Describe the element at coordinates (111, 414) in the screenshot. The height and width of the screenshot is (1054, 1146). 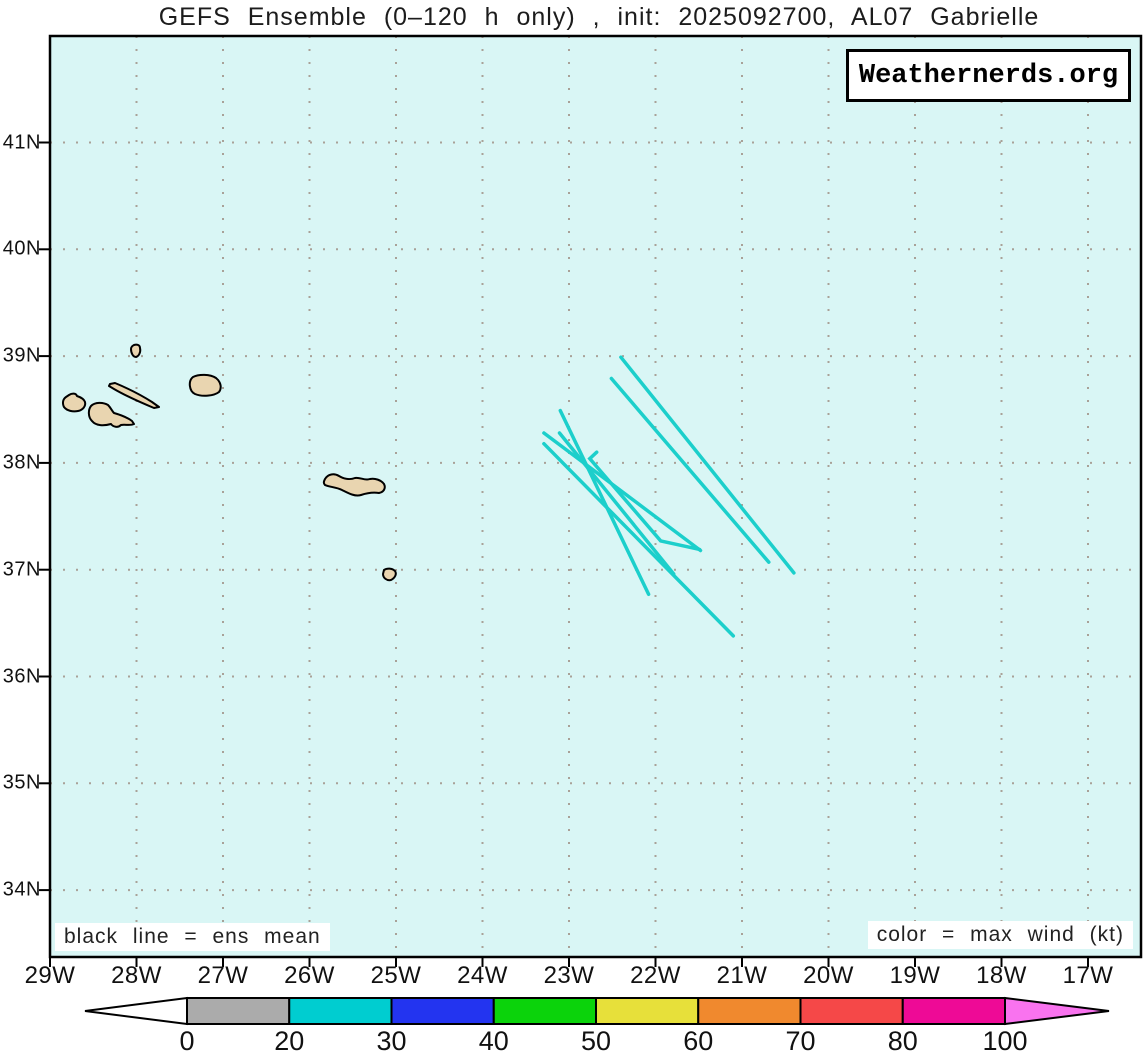
I see `island-faial-pico` at that location.